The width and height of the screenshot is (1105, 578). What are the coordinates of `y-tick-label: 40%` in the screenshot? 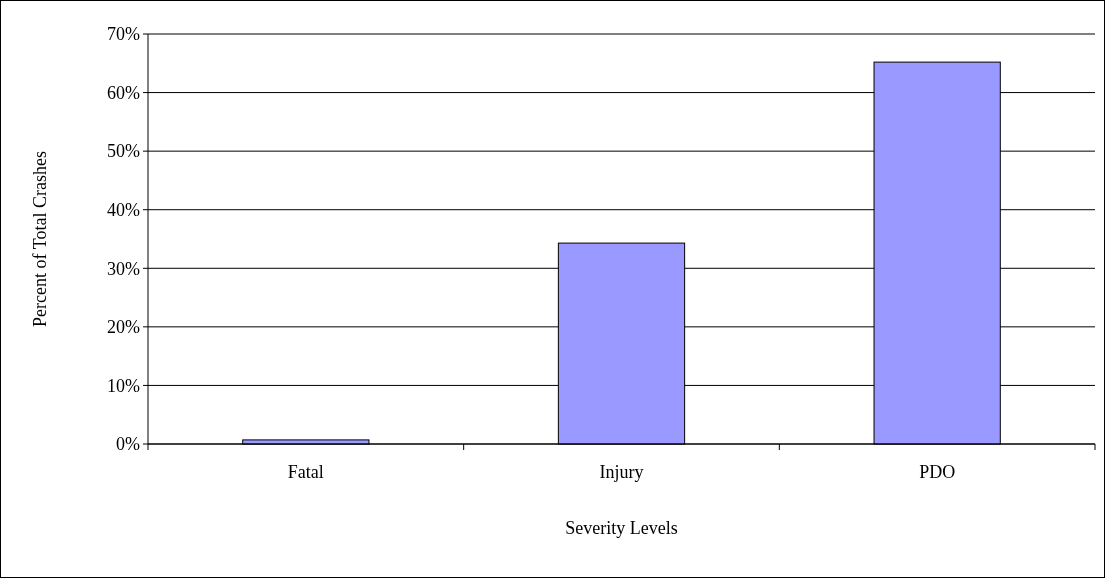 It's located at (123, 210).